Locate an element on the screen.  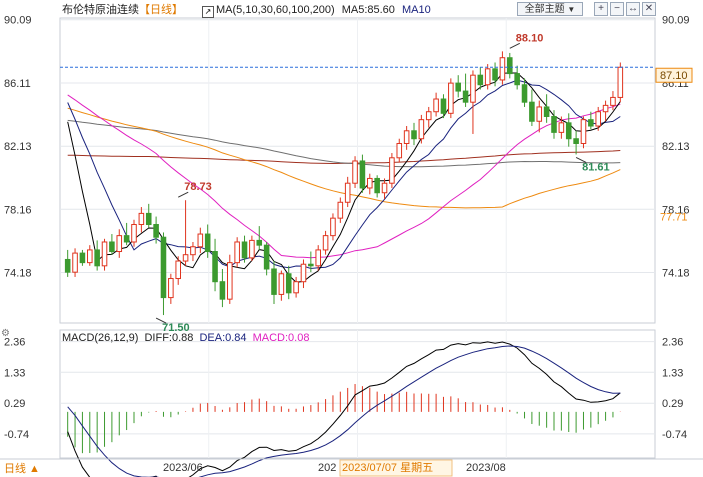
annotation-label: 88.10 is located at coordinates (530, 38).